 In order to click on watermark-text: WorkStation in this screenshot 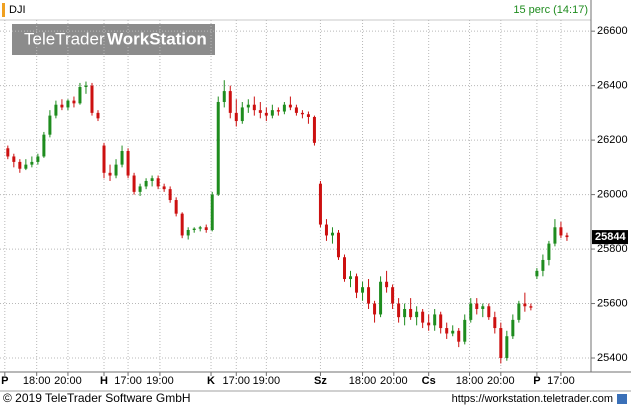, I will do `click(157, 38)`.